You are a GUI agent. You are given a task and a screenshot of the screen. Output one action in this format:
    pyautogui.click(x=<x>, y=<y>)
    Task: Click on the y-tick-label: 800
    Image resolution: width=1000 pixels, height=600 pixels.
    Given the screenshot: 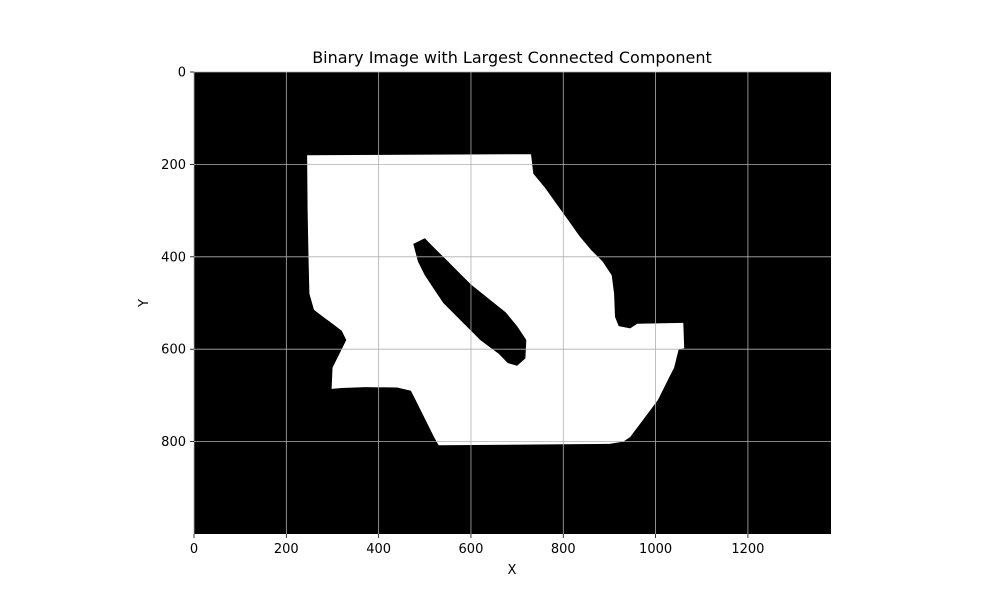 What is the action you would take?
    pyautogui.click(x=173, y=442)
    